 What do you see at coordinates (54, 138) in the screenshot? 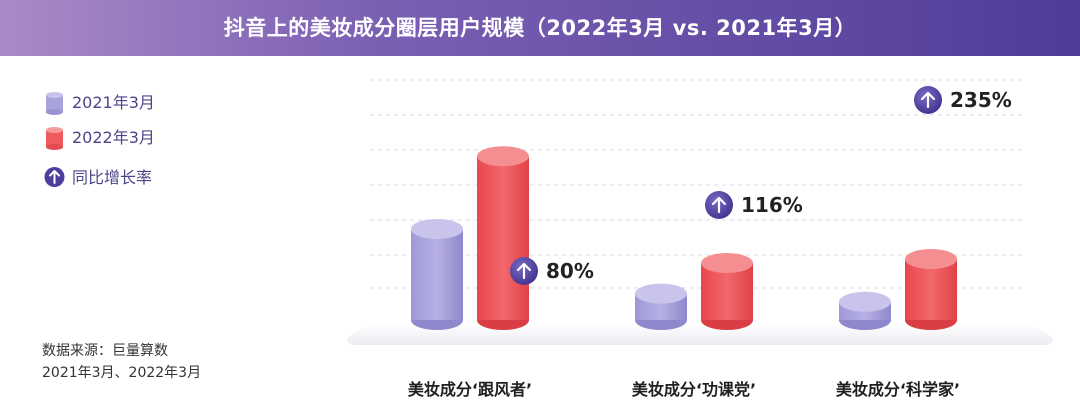
I see `cylinder-swatch-icon-2022` at bounding box center [54, 138].